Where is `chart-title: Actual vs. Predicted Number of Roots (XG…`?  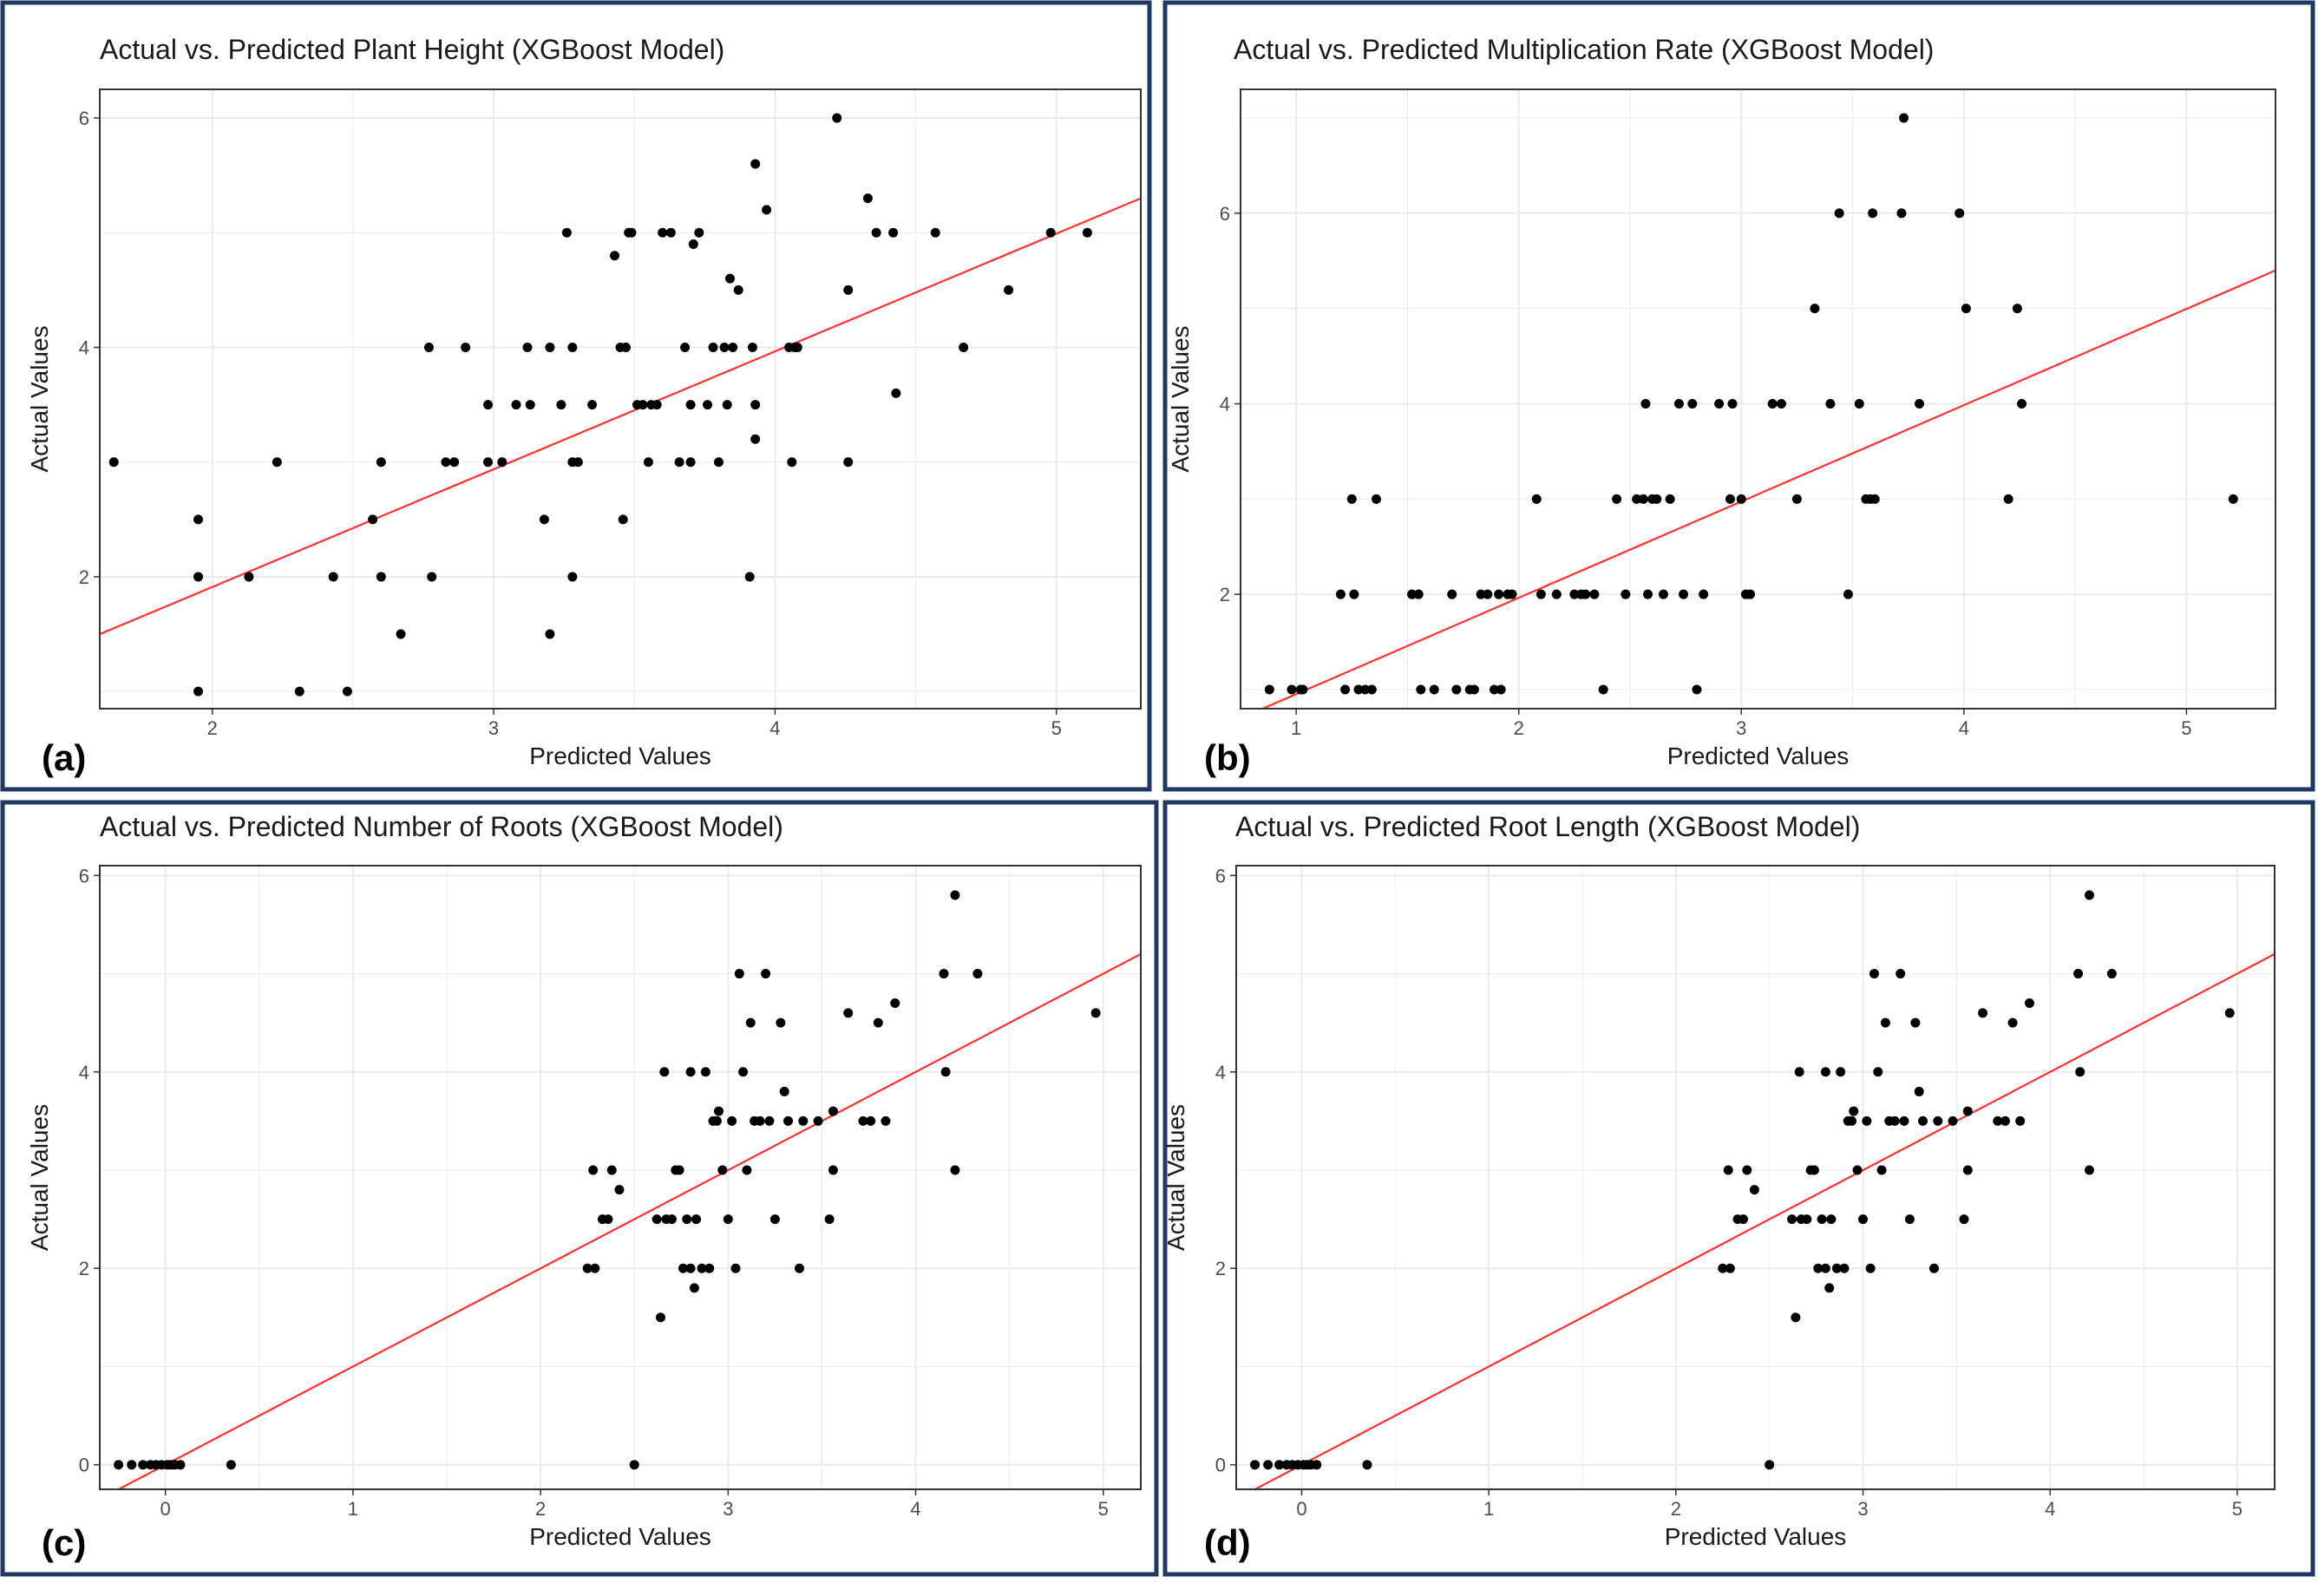
chart-title: Actual vs. Predicted Number of Roots (XG… is located at coordinates (441, 826).